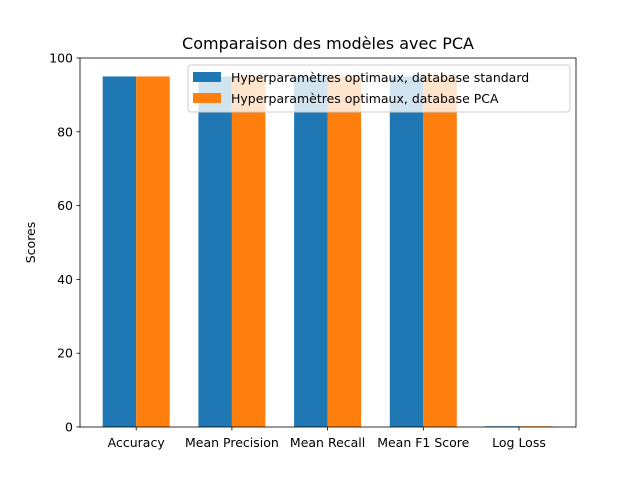 The image size is (640, 484). Describe the element at coordinates (61, 58) in the screenshot. I see `y-tick-label: 100` at that location.